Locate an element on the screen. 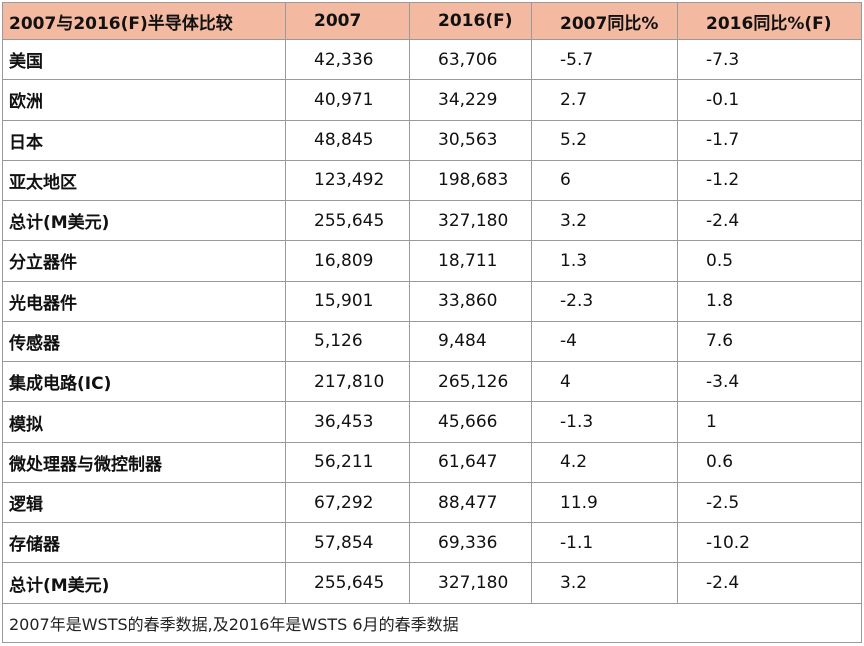 The image size is (864, 646). cell-2007-yoy: 11.9 is located at coordinates (604, 502).